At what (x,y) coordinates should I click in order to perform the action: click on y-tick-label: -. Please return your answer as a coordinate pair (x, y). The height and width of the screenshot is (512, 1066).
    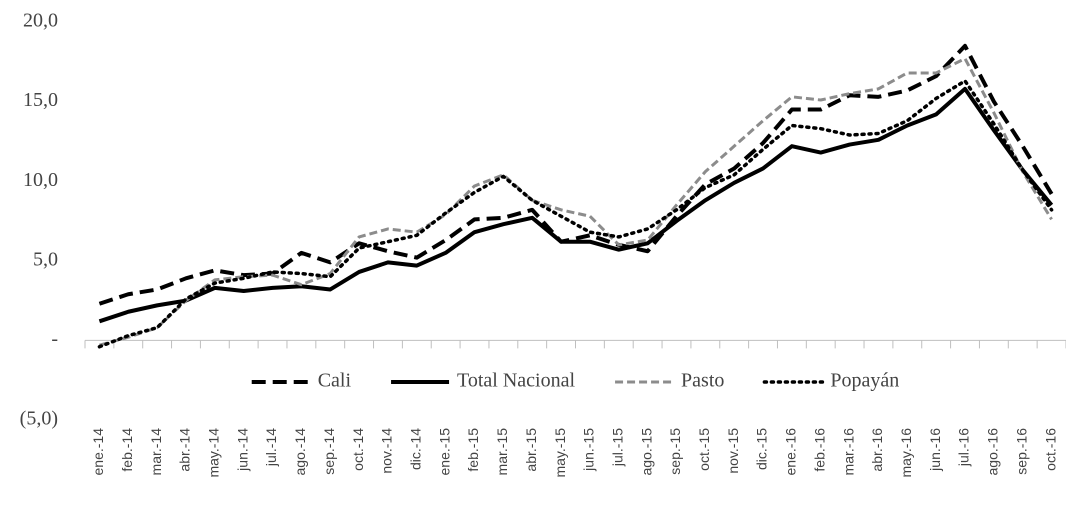
    Looking at the image, I should click on (54, 339).